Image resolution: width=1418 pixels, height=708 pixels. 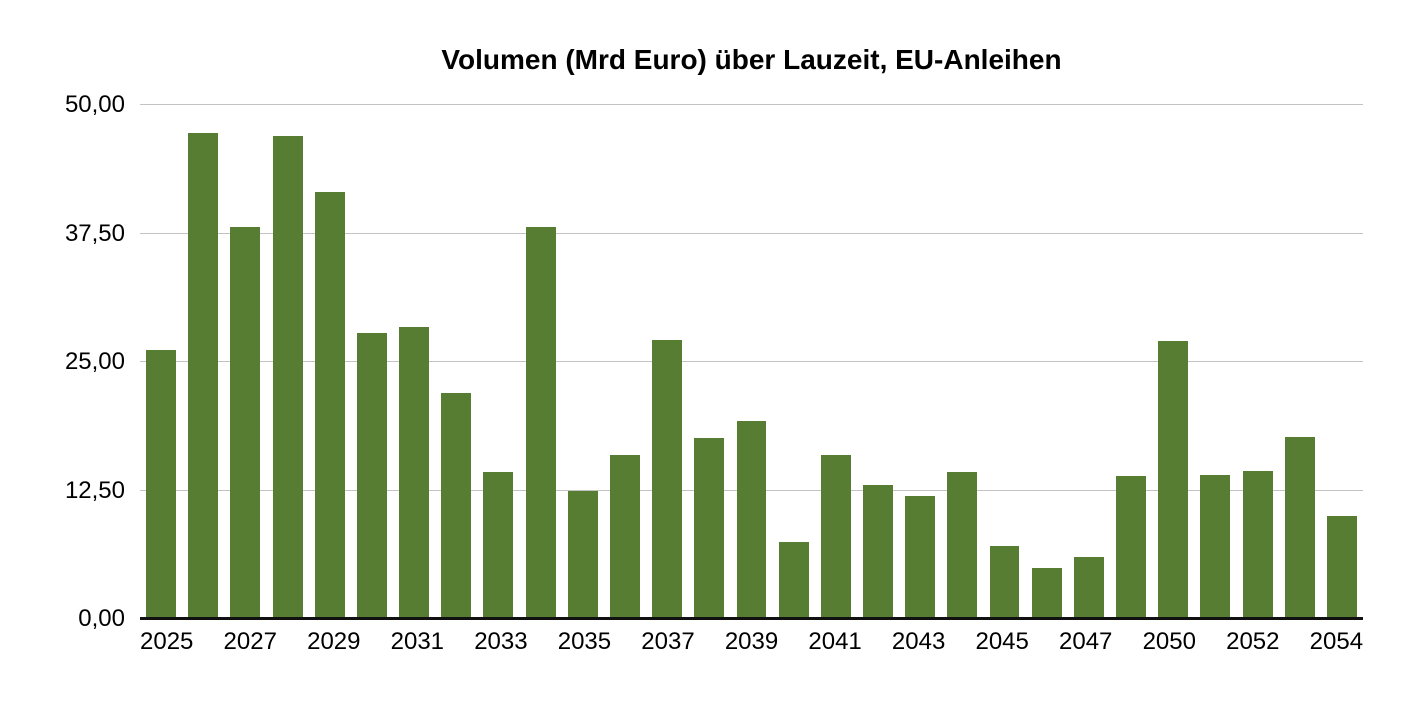 I want to click on bar-2032, so click(x=456, y=505).